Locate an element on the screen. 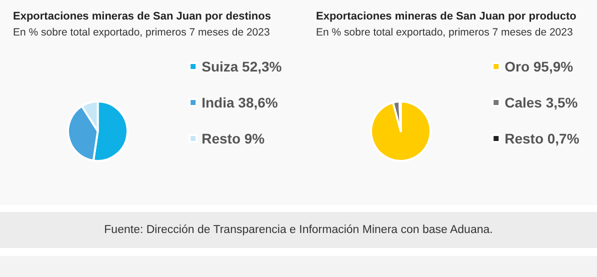 The width and height of the screenshot is (597, 277). source-note: Fuente: Dirección de Transparencia e Información Minera con base Aduana. is located at coordinates (298, 230).